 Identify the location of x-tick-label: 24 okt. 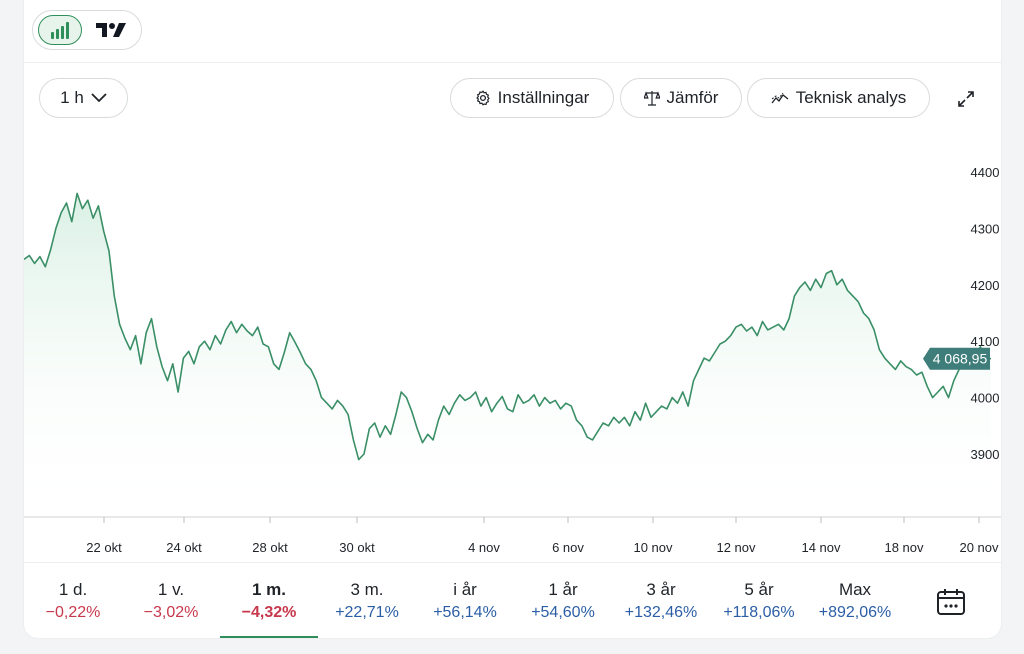
(184, 547).